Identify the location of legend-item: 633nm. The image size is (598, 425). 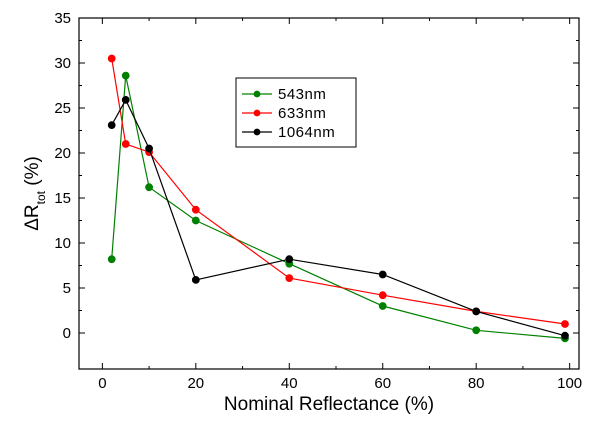
(284, 113).